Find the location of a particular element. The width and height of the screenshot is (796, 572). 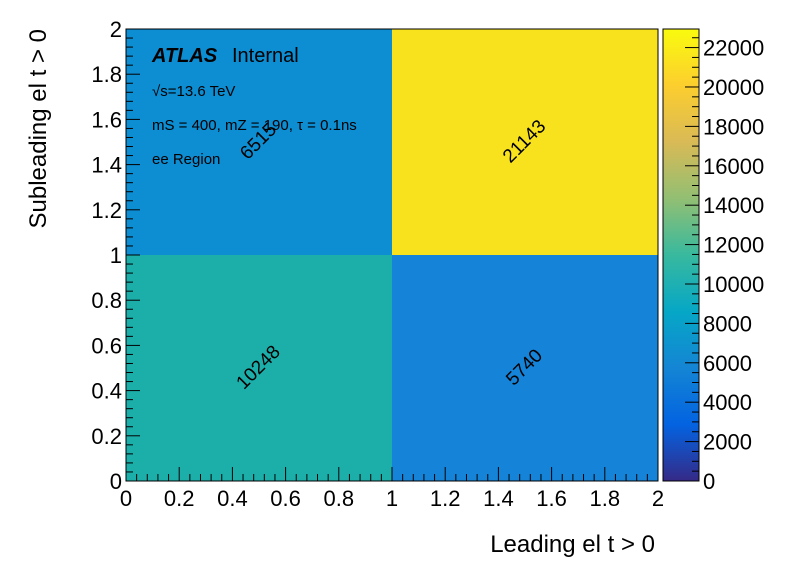

colorbar-tick-label: 22000 is located at coordinates (733, 48).